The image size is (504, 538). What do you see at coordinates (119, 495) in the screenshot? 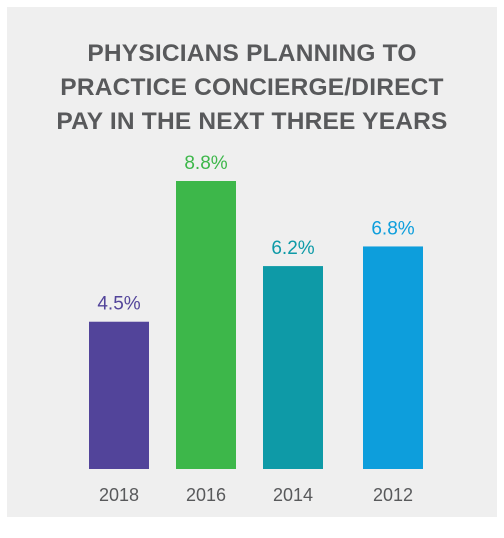
I see `category-label-2018: 2018` at bounding box center [119, 495].